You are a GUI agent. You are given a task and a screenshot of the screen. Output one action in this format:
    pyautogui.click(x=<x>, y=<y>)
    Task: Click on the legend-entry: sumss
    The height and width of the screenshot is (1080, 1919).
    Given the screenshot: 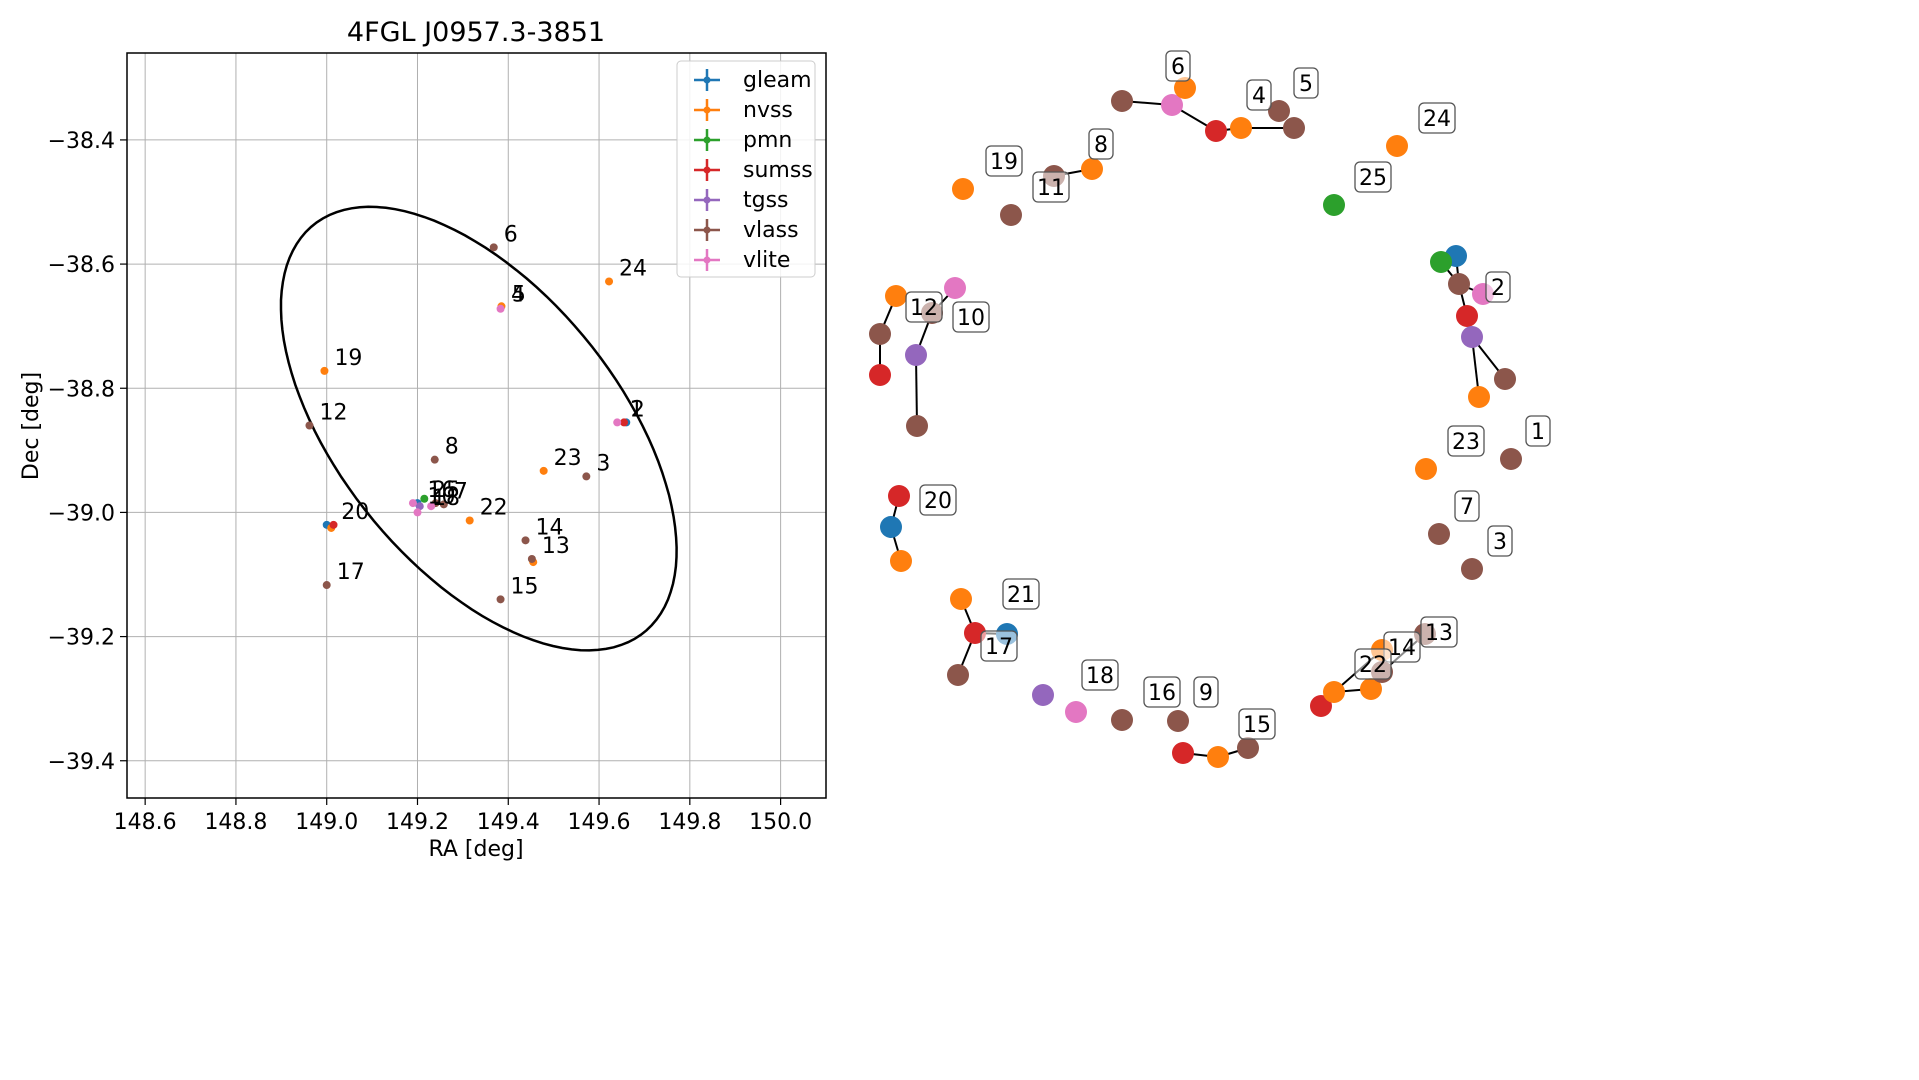 What is the action you would take?
    pyautogui.click(x=778, y=170)
    